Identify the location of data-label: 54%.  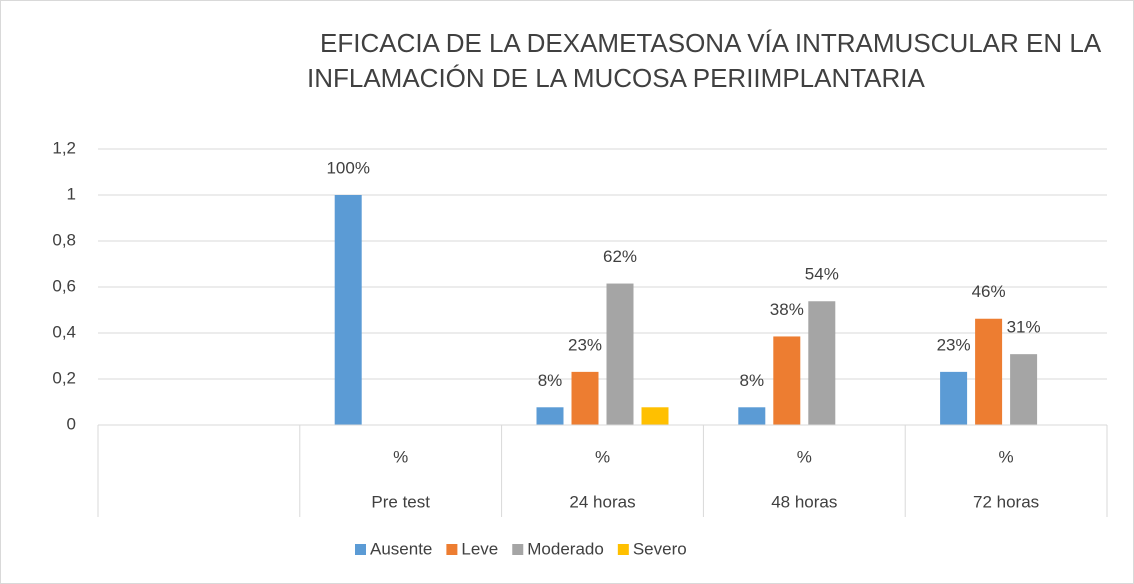
(822, 274).